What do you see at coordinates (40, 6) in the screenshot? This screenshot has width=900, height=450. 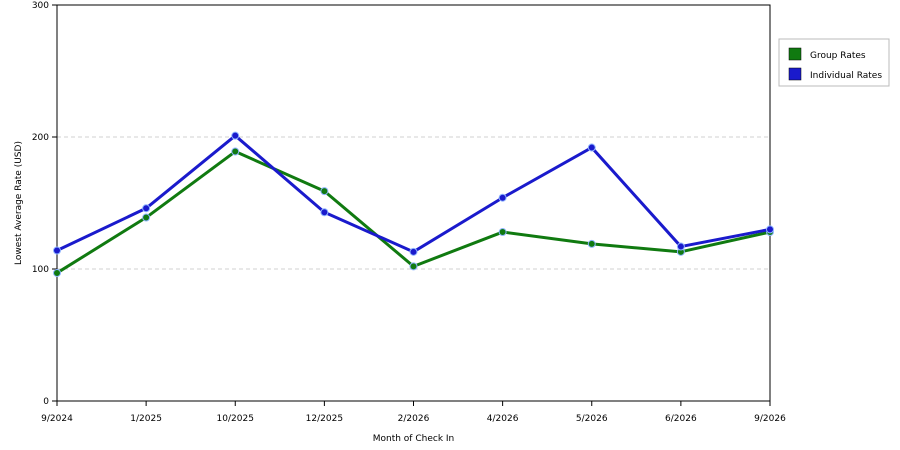 I see `y-tick-label: 300` at bounding box center [40, 6].